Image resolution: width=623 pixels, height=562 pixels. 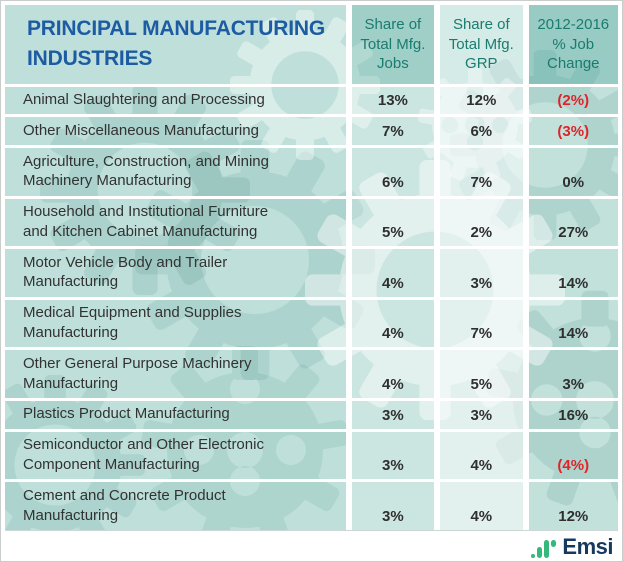 I want to click on job-change-value: (2%), so click(x=570, y=100).